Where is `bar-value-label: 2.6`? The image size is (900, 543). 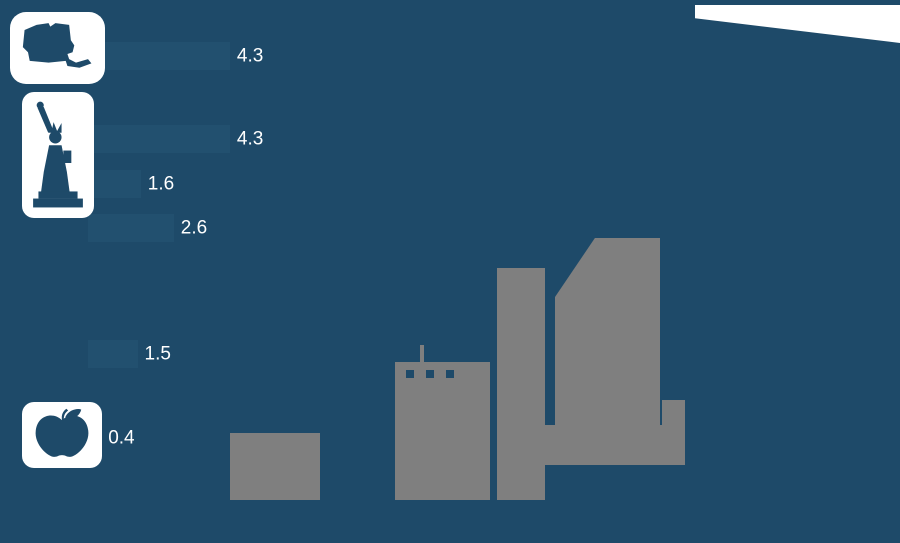
bar-value-label: 2.6 is located at coordinates (194, 228).